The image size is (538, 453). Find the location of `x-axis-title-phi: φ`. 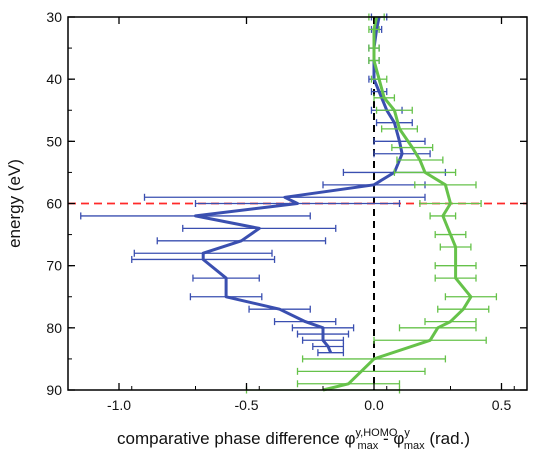

x-axis-title-phi: φ is located at coordinates (349, 438).